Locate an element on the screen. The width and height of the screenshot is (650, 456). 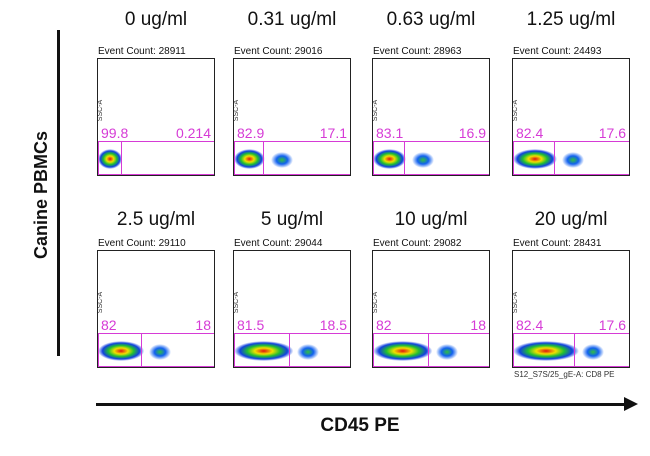
x-axis-tag: S12_S7S/25_gE-A: CD8 PE is located at coordinates (564, 374).